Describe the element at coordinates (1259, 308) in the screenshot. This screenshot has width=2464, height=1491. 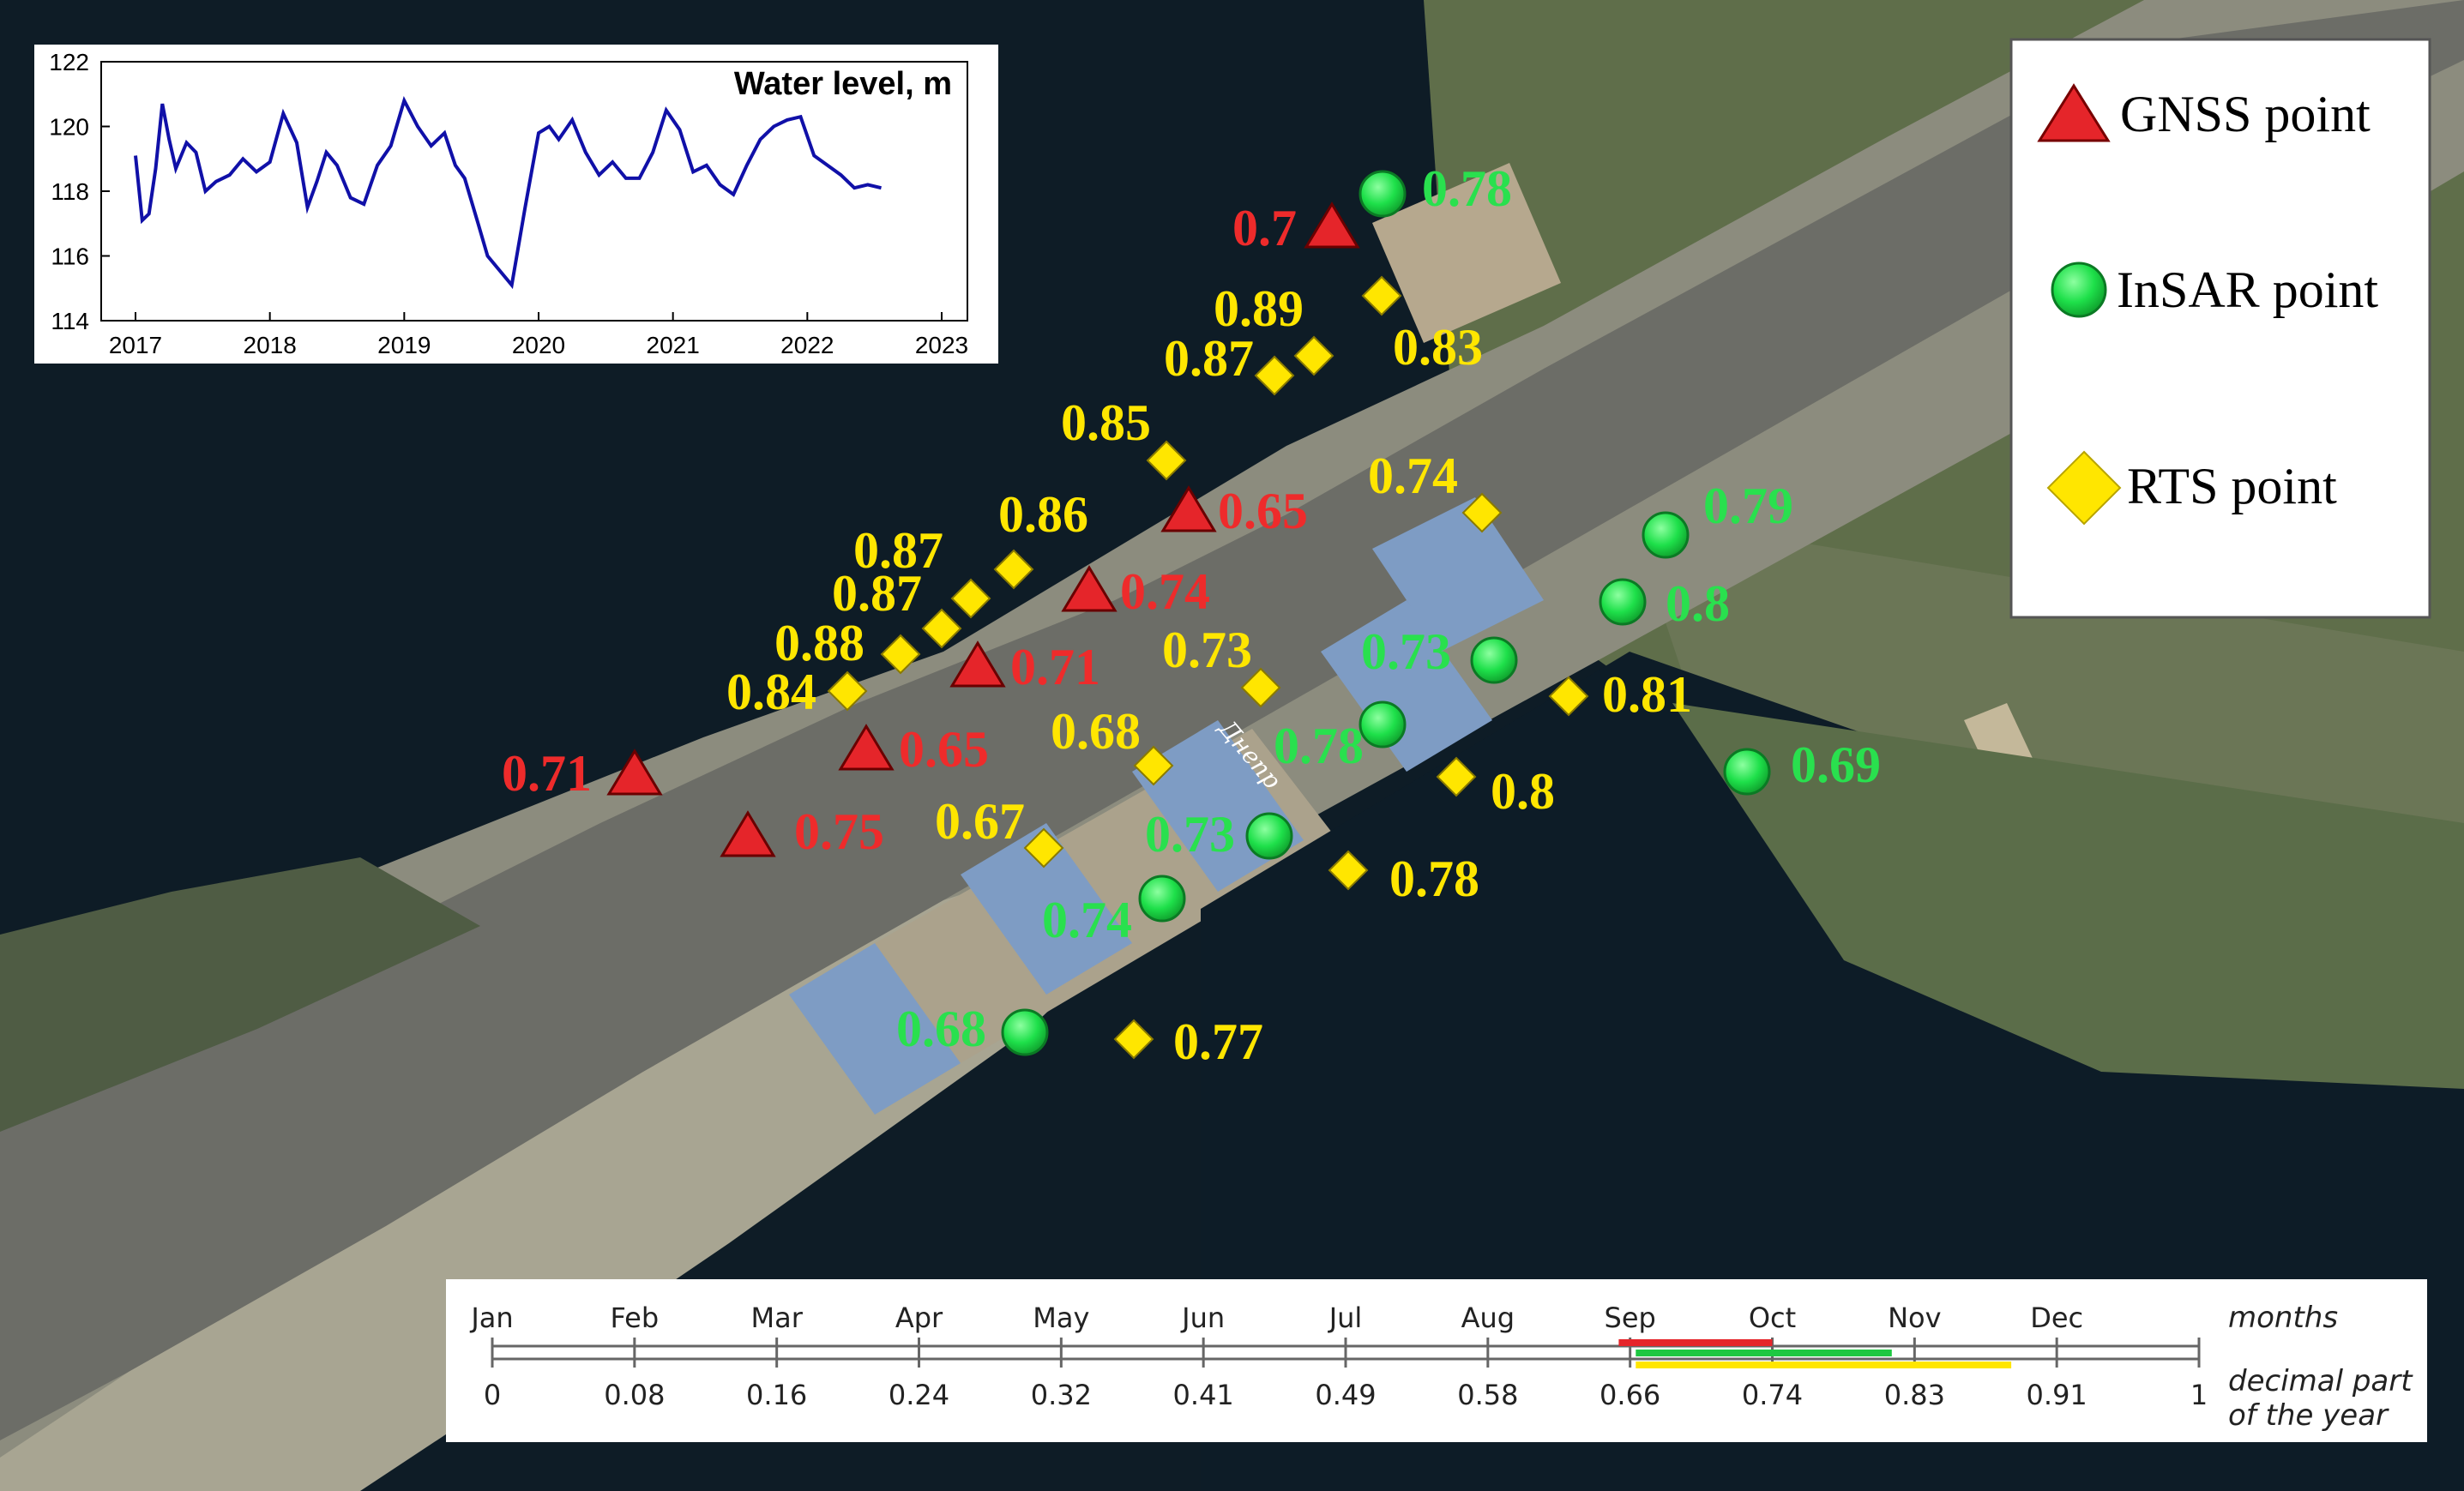
I see `rts-point-label: 0.89` at that location.